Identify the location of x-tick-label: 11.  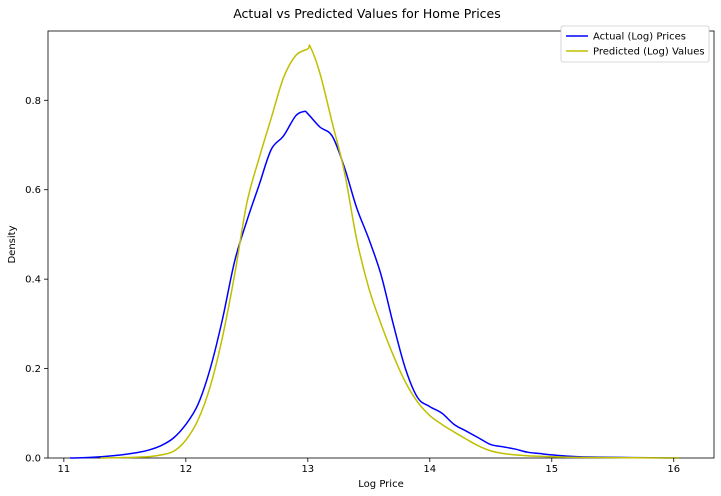
(63, 469).